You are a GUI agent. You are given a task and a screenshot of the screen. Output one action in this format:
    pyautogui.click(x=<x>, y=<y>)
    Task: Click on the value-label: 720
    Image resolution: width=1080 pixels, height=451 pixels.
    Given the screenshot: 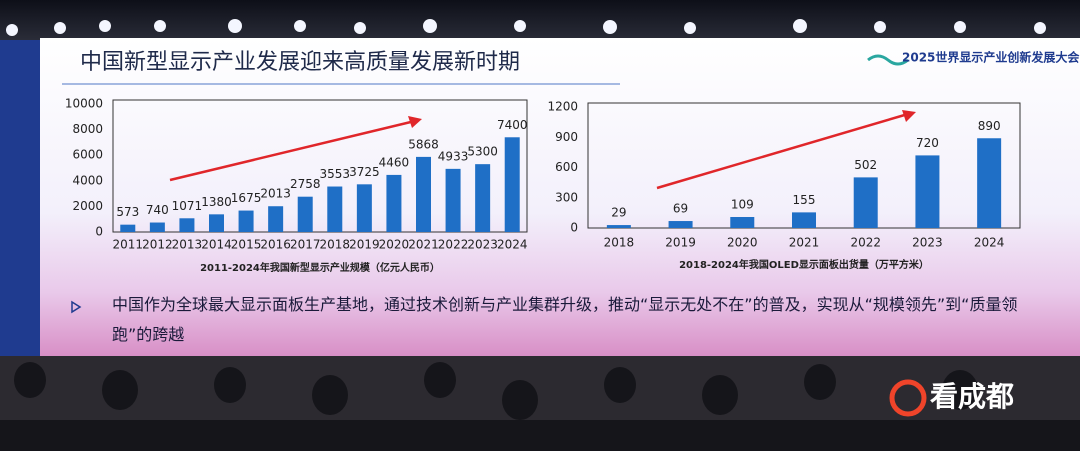 What is the action you would take?
    pyautogui.click(x=927, y=143)
    